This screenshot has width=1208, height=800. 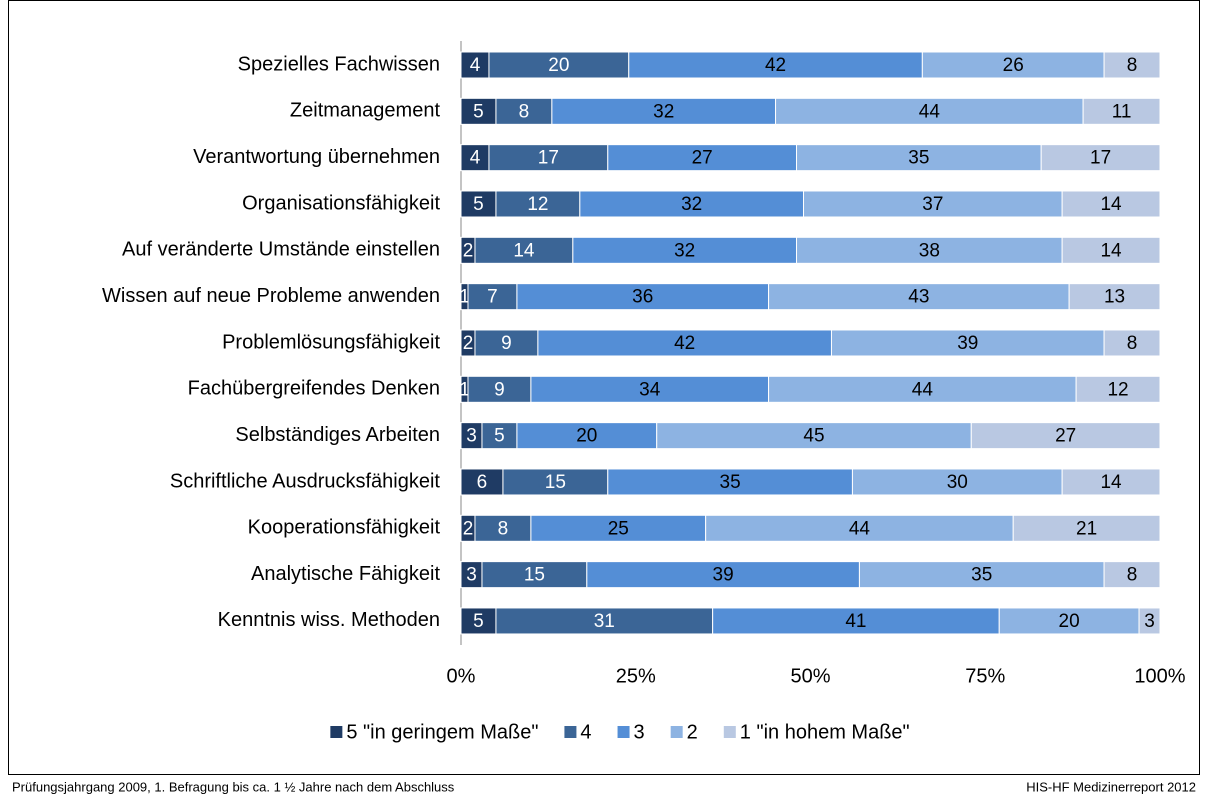 I want to click on value-label: 15, so click(x=555, y=482).